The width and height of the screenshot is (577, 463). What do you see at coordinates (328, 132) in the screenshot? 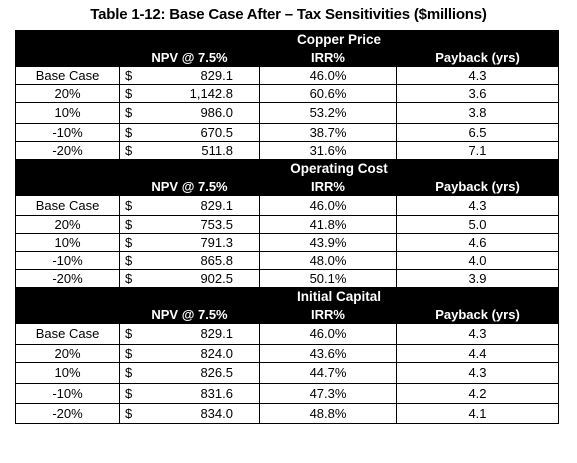
I see `irr-value: 38.7%` at bounding box center [328, 132].